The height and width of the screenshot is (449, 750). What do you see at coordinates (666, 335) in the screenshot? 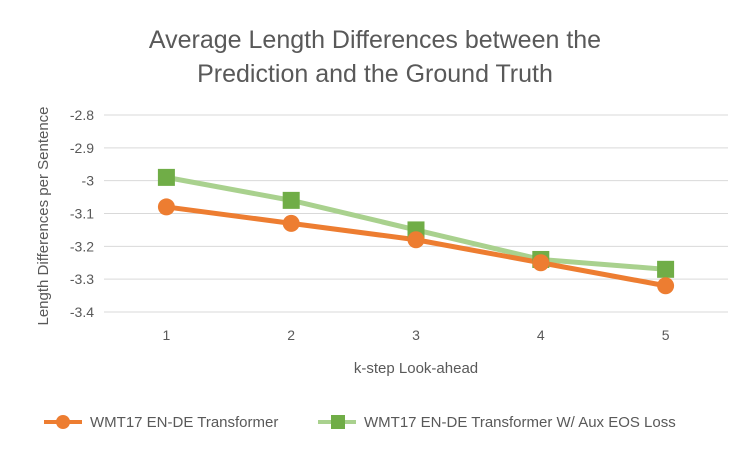
I see `x-tick-label: 5` at bounding box center [666, 335].